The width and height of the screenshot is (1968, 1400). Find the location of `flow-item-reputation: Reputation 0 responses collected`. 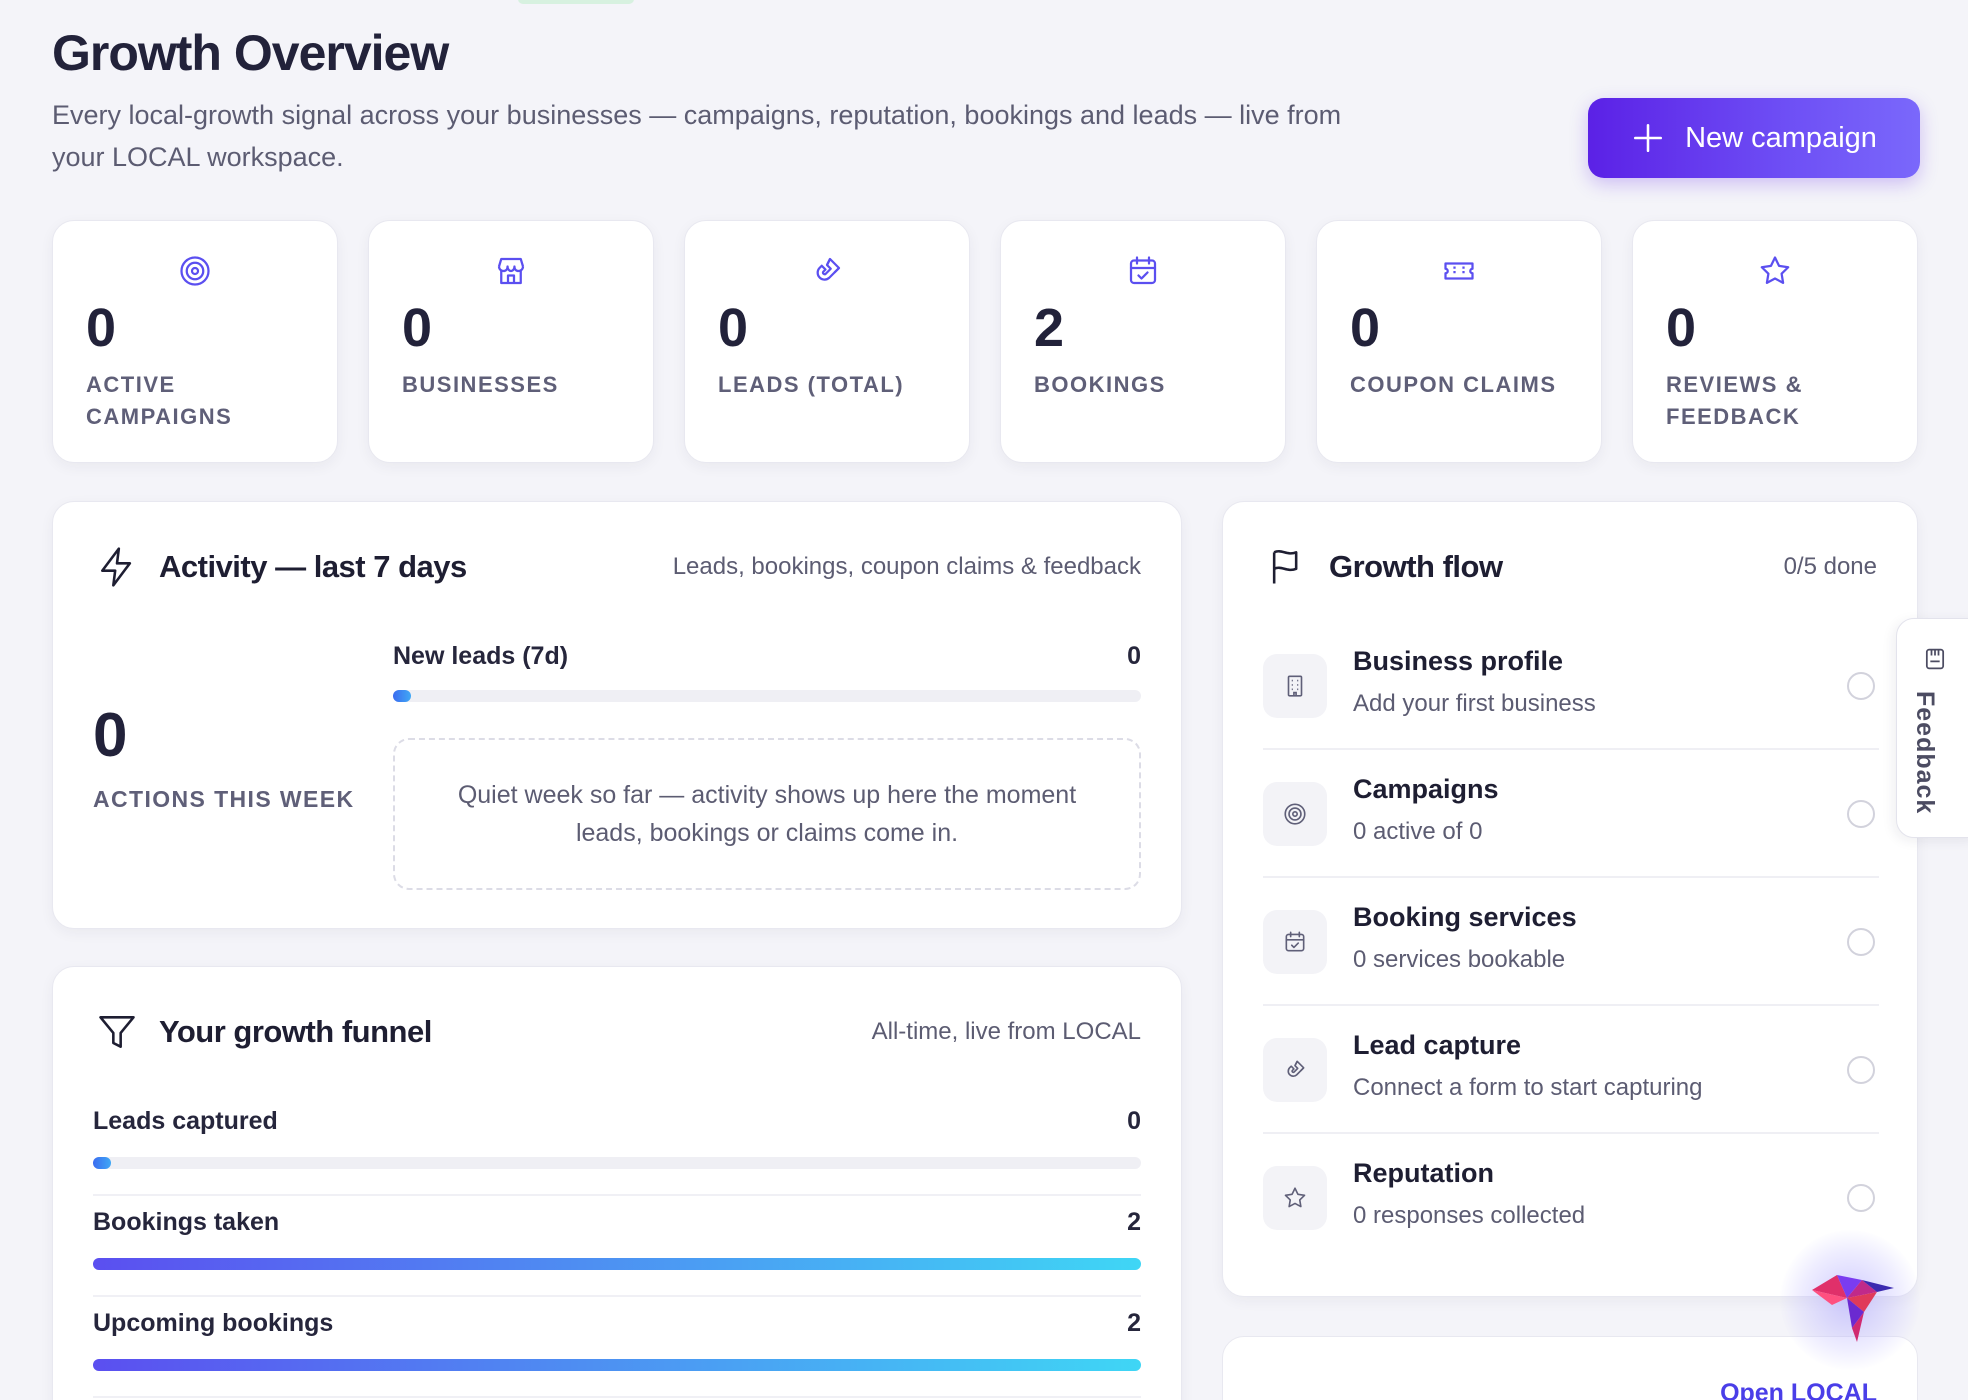

flow-item-reputation: Reputation 0 responses collected is located at coordinates (1571, 1198).